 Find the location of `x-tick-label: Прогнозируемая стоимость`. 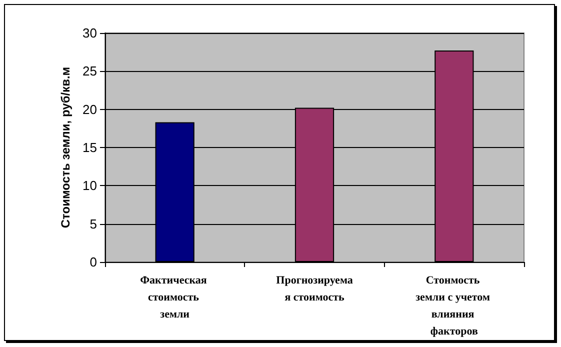

x-tick-label: Прогнозируемая стоимость is located at coordinates (315, 289).